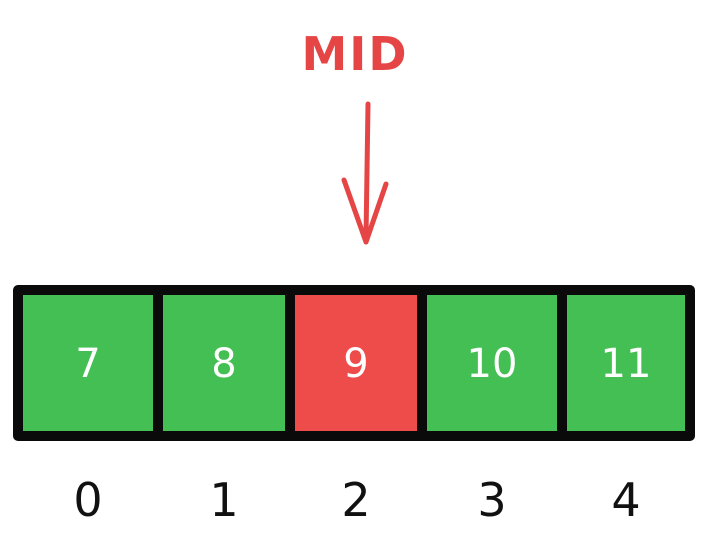 The image size is (710, 558). What do you see at coordinates (625, 500) in the screenshot?
I see `array-index-label: 4` at bounding box center [625, 500].